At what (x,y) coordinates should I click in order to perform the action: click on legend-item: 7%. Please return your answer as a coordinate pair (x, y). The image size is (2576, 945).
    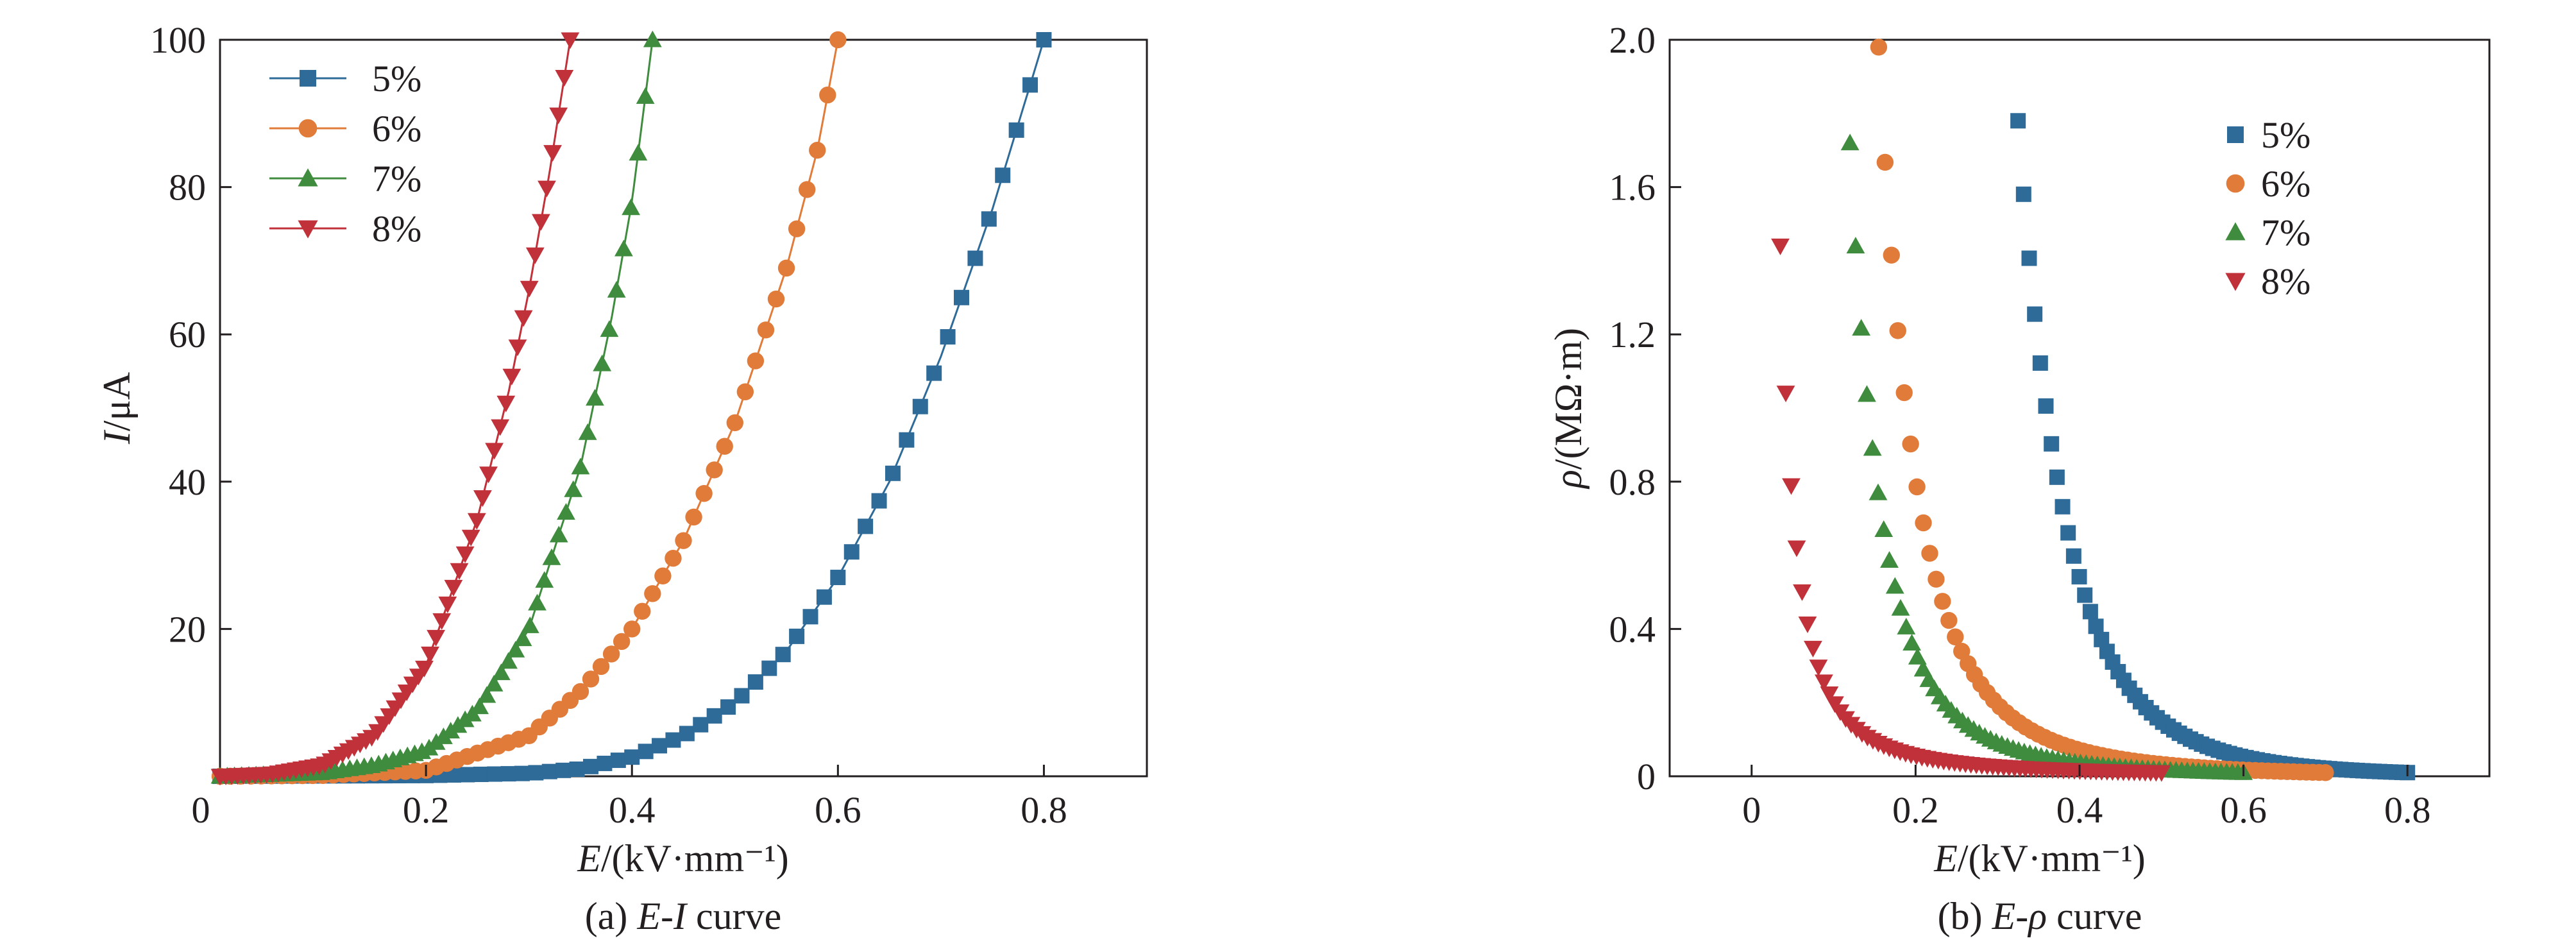
    Looking at the image, I should click on (345, 179).